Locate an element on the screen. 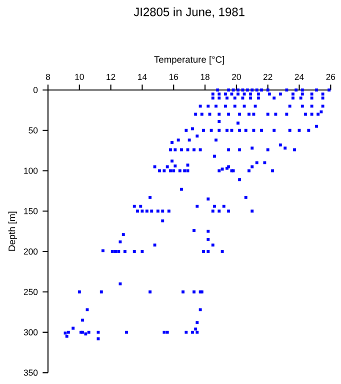 This screenshot has height=384, width=341. x-axis-title: Temperature [°C] is located at coordinates (189, 60).